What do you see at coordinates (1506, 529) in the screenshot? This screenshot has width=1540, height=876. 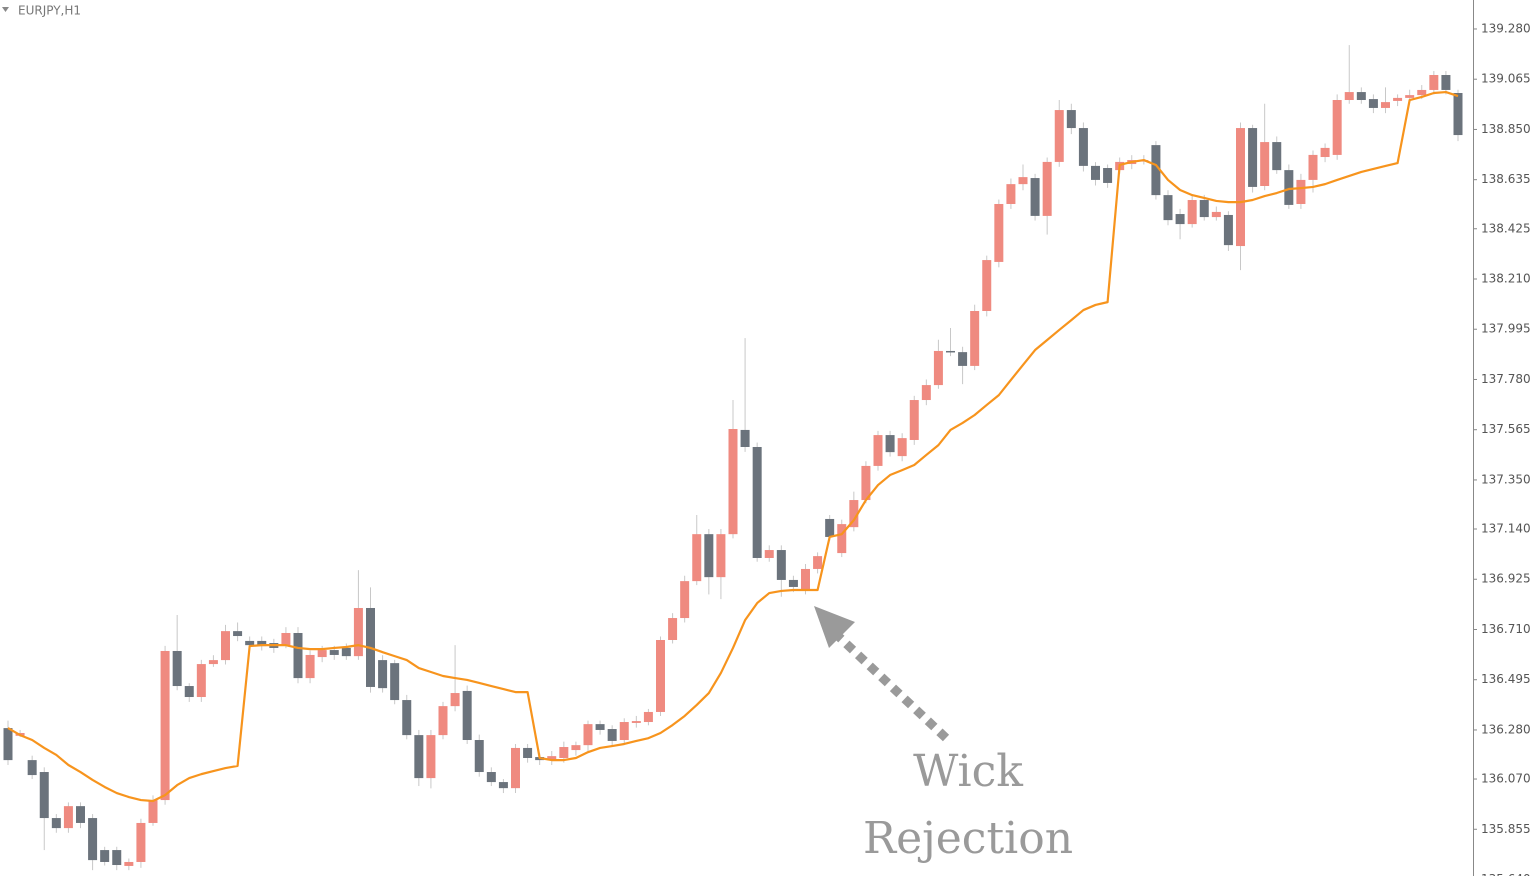 I see `y-tick-label: 137.140` at bounding box center [1506, 529].